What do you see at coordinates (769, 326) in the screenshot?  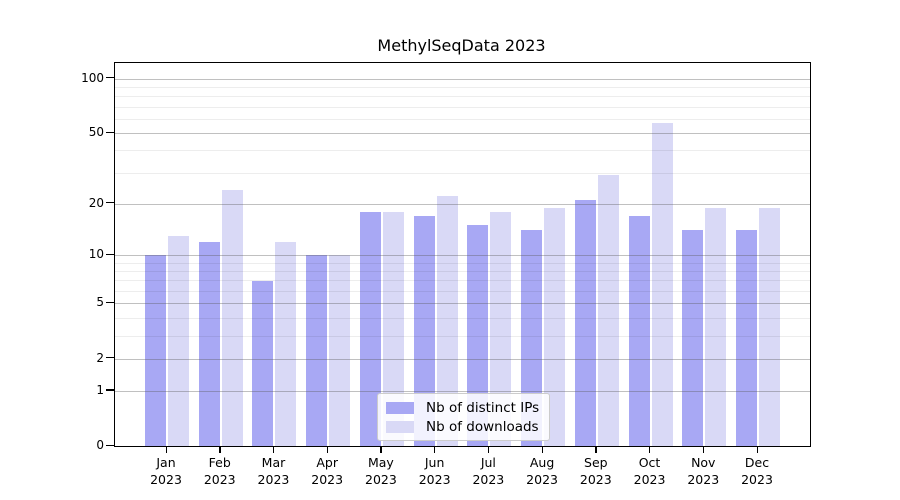 I see `bar-nb-of-downloads-dec-2023` at bounding box center [769, 326].